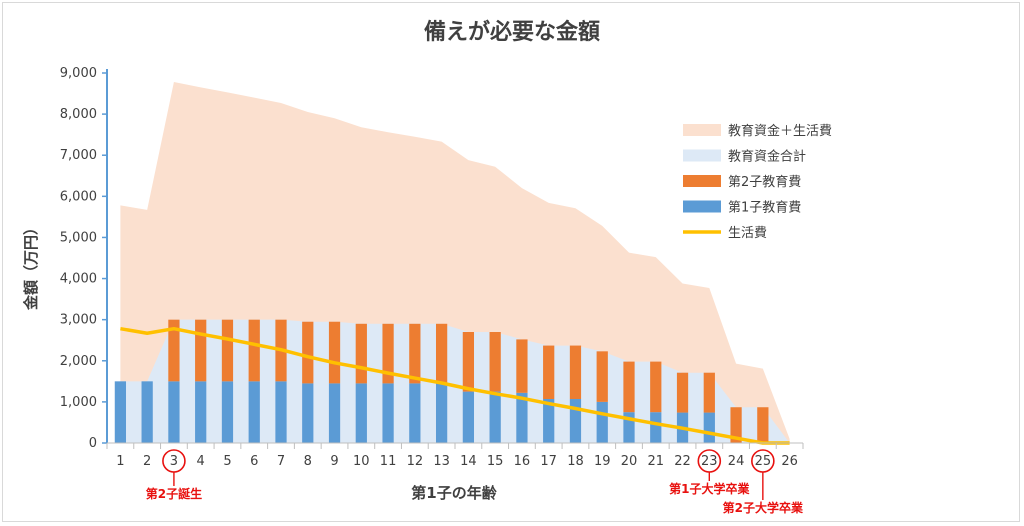  What do you see at coordinates (78, 237) in the screenshot?
I see `y-tick-label: 5,000` at bounding box center [78, 237].